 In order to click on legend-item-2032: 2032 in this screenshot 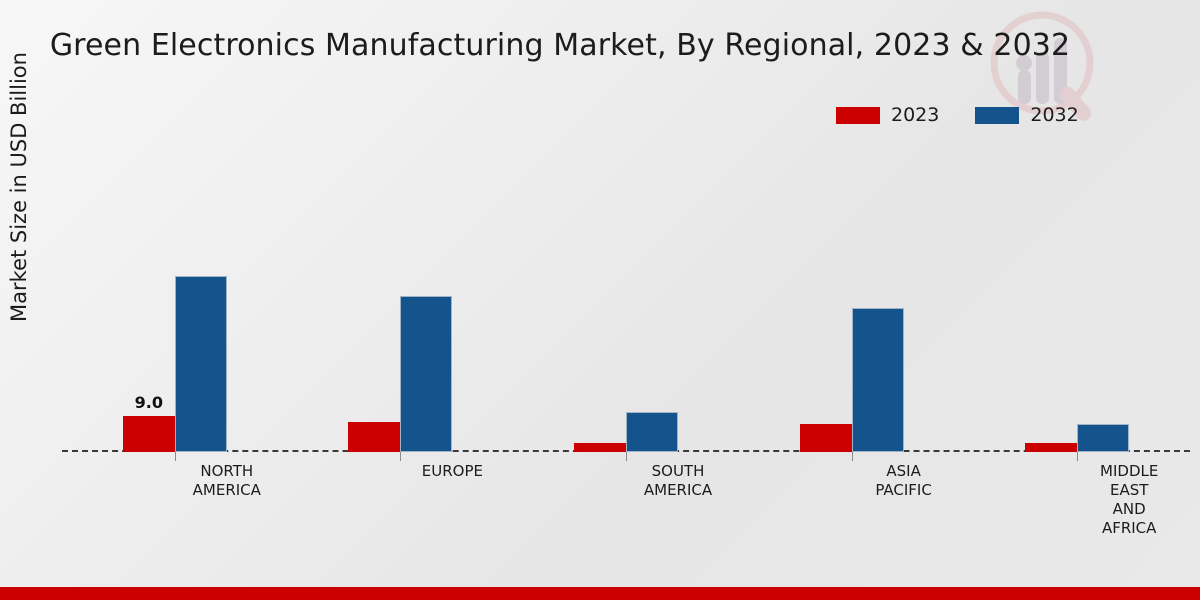, I will do `click(1027, 115)`.